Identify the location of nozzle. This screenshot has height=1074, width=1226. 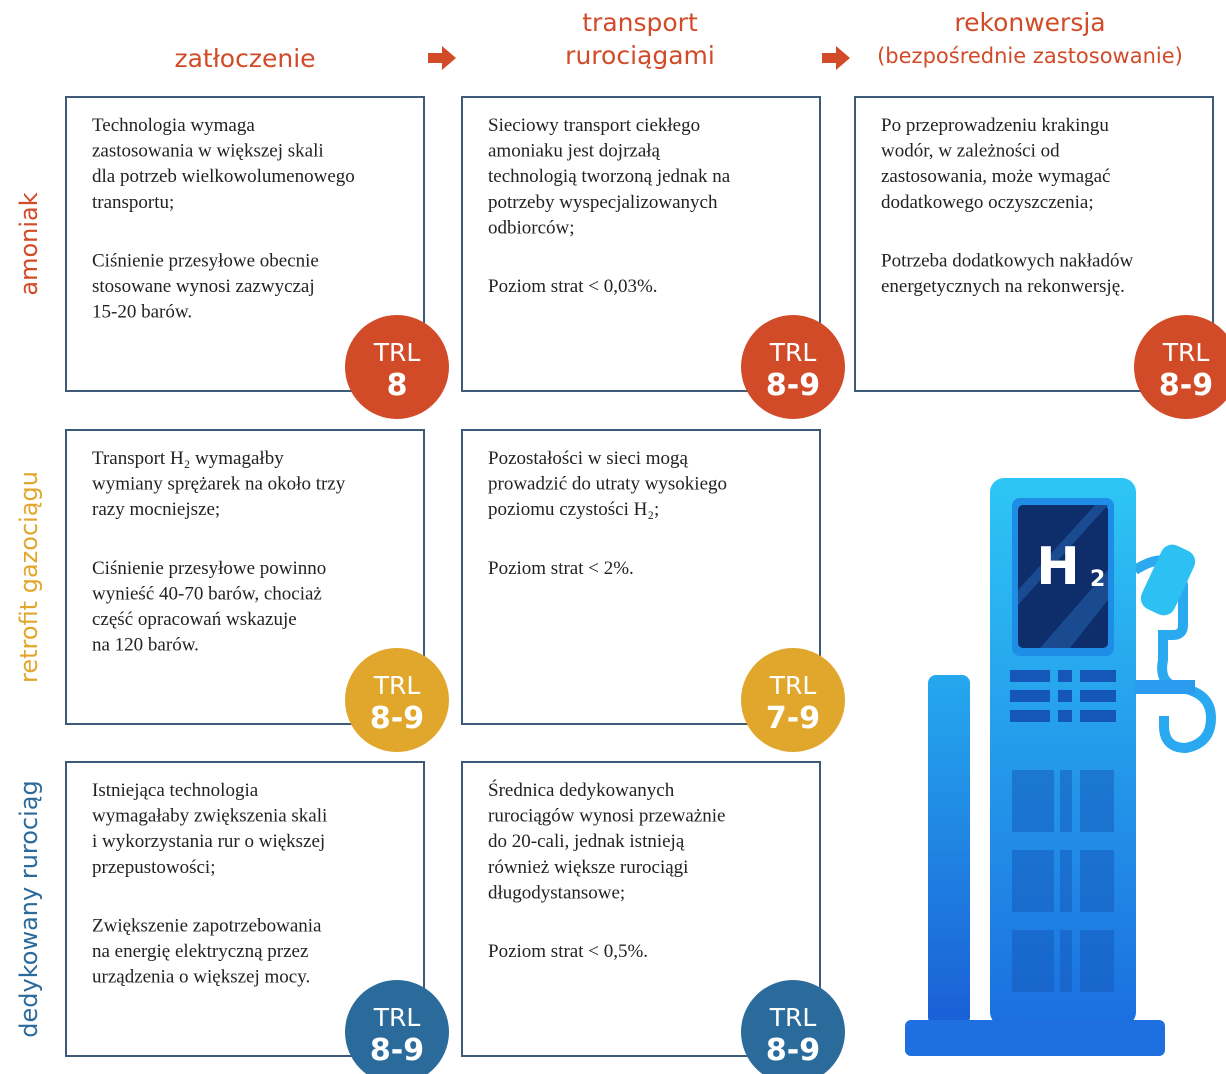
(1168, 580).